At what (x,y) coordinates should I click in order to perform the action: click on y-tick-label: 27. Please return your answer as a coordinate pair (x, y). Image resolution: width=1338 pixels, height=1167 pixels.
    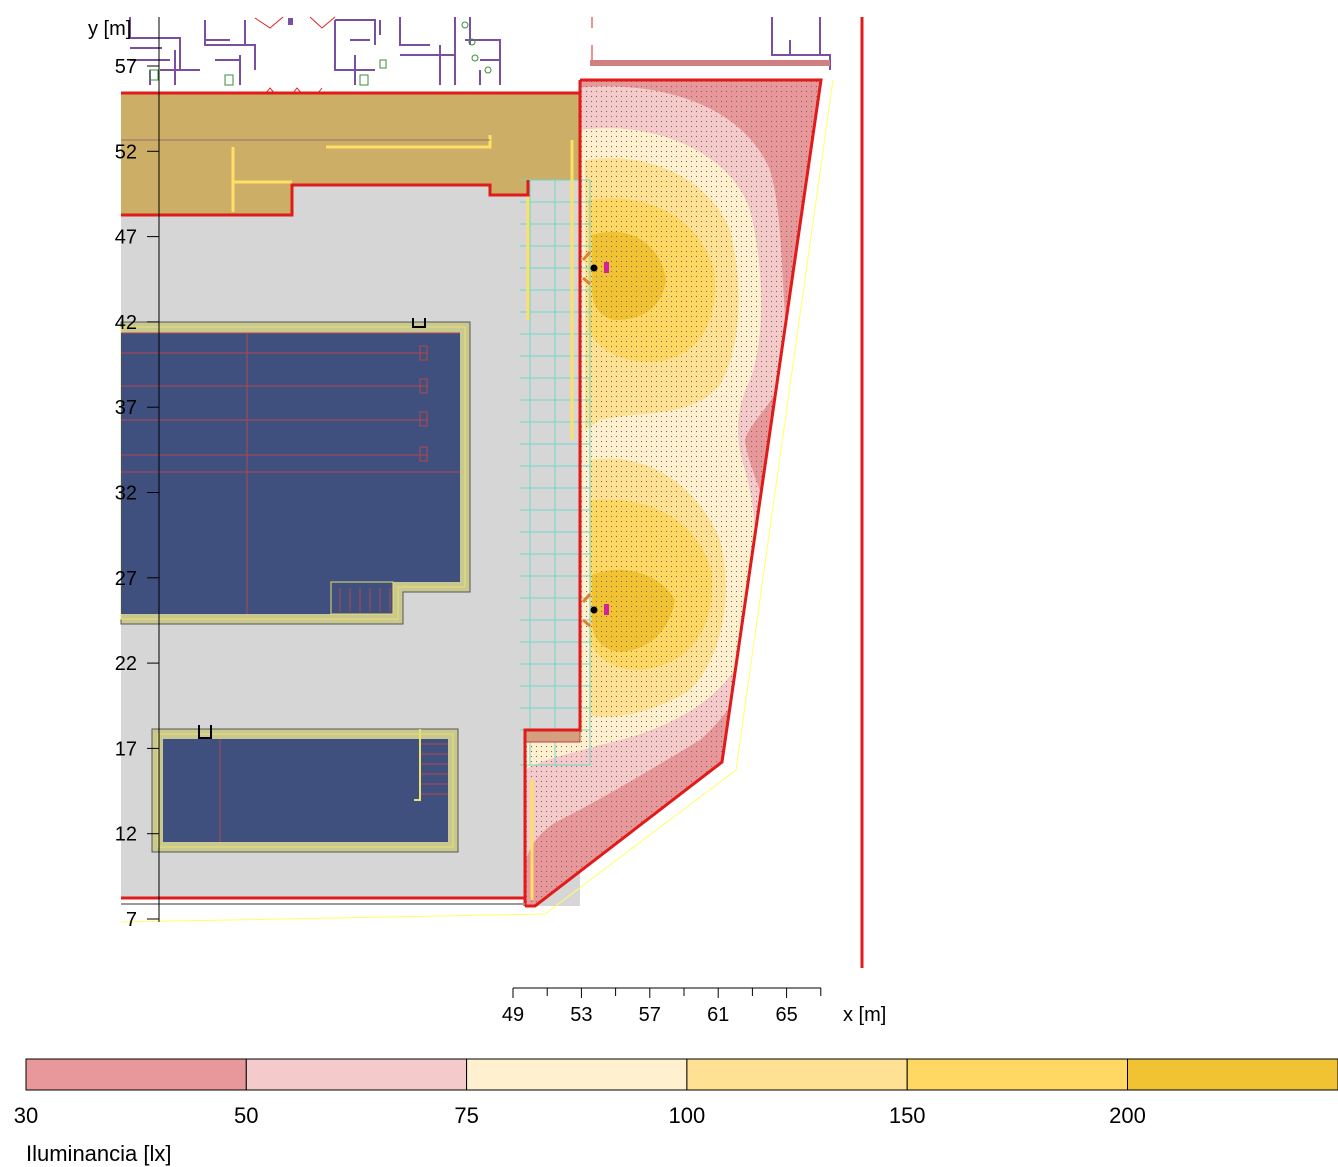
    Looking at the image, I should click on (126, 579).